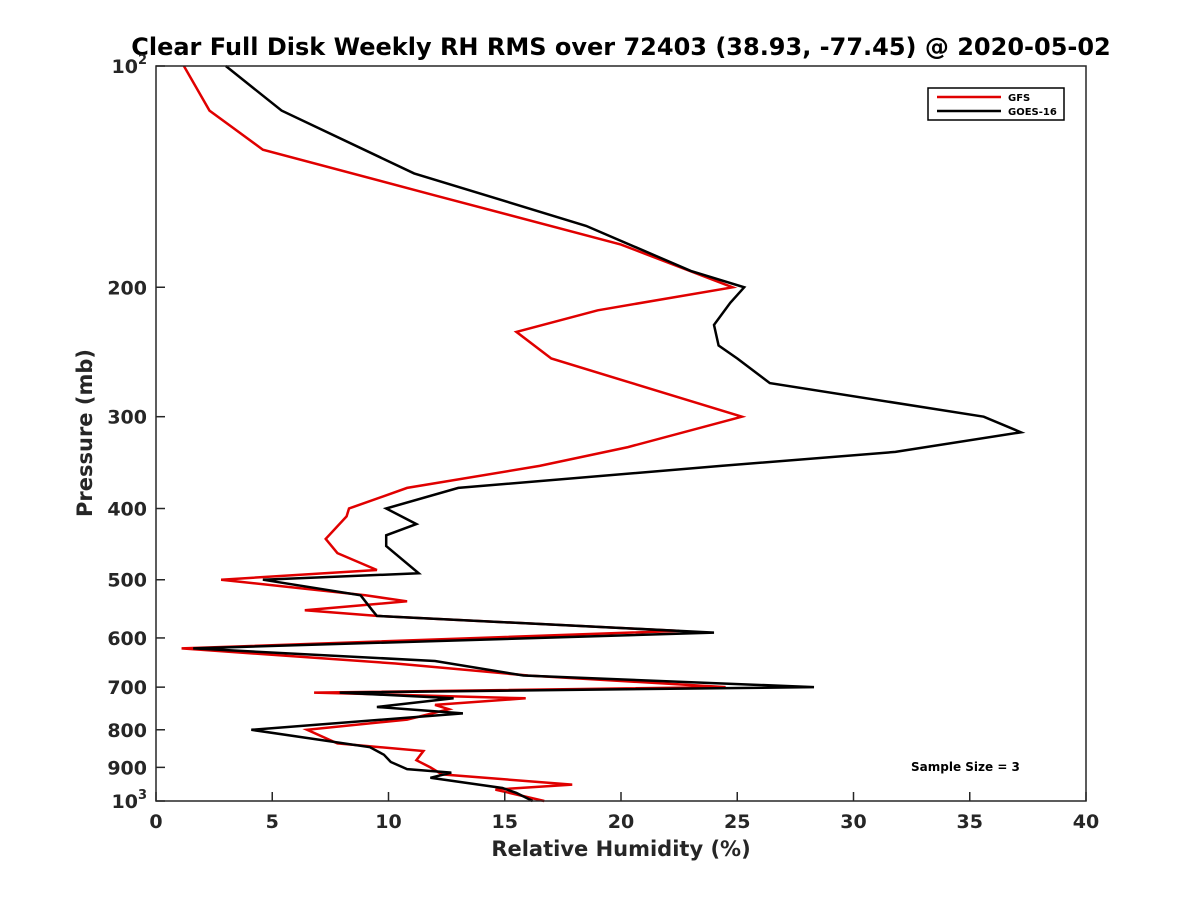  What do you see at coordinates (1032, 112) in the screenshot?
I see `legend-label-goes16: GOES-16` at bounding box center [1032, 112].